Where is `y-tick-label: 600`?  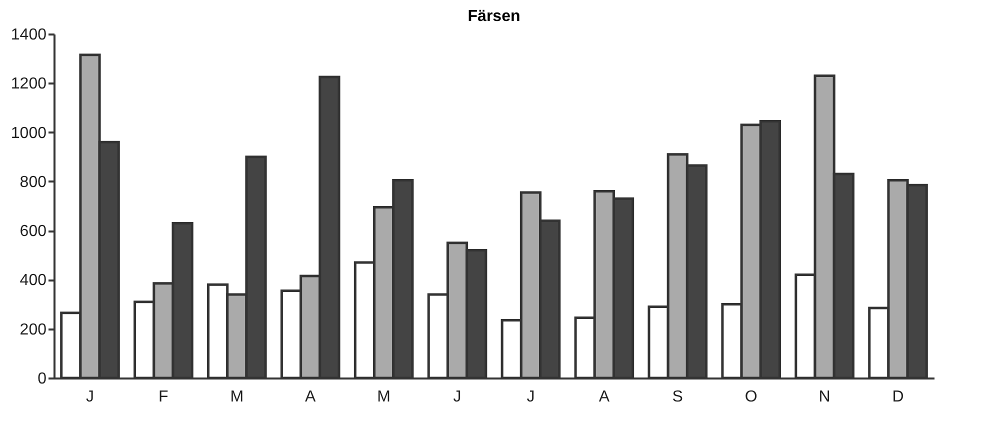 y-tick-label: 600 is located at coordinates (33, 231).